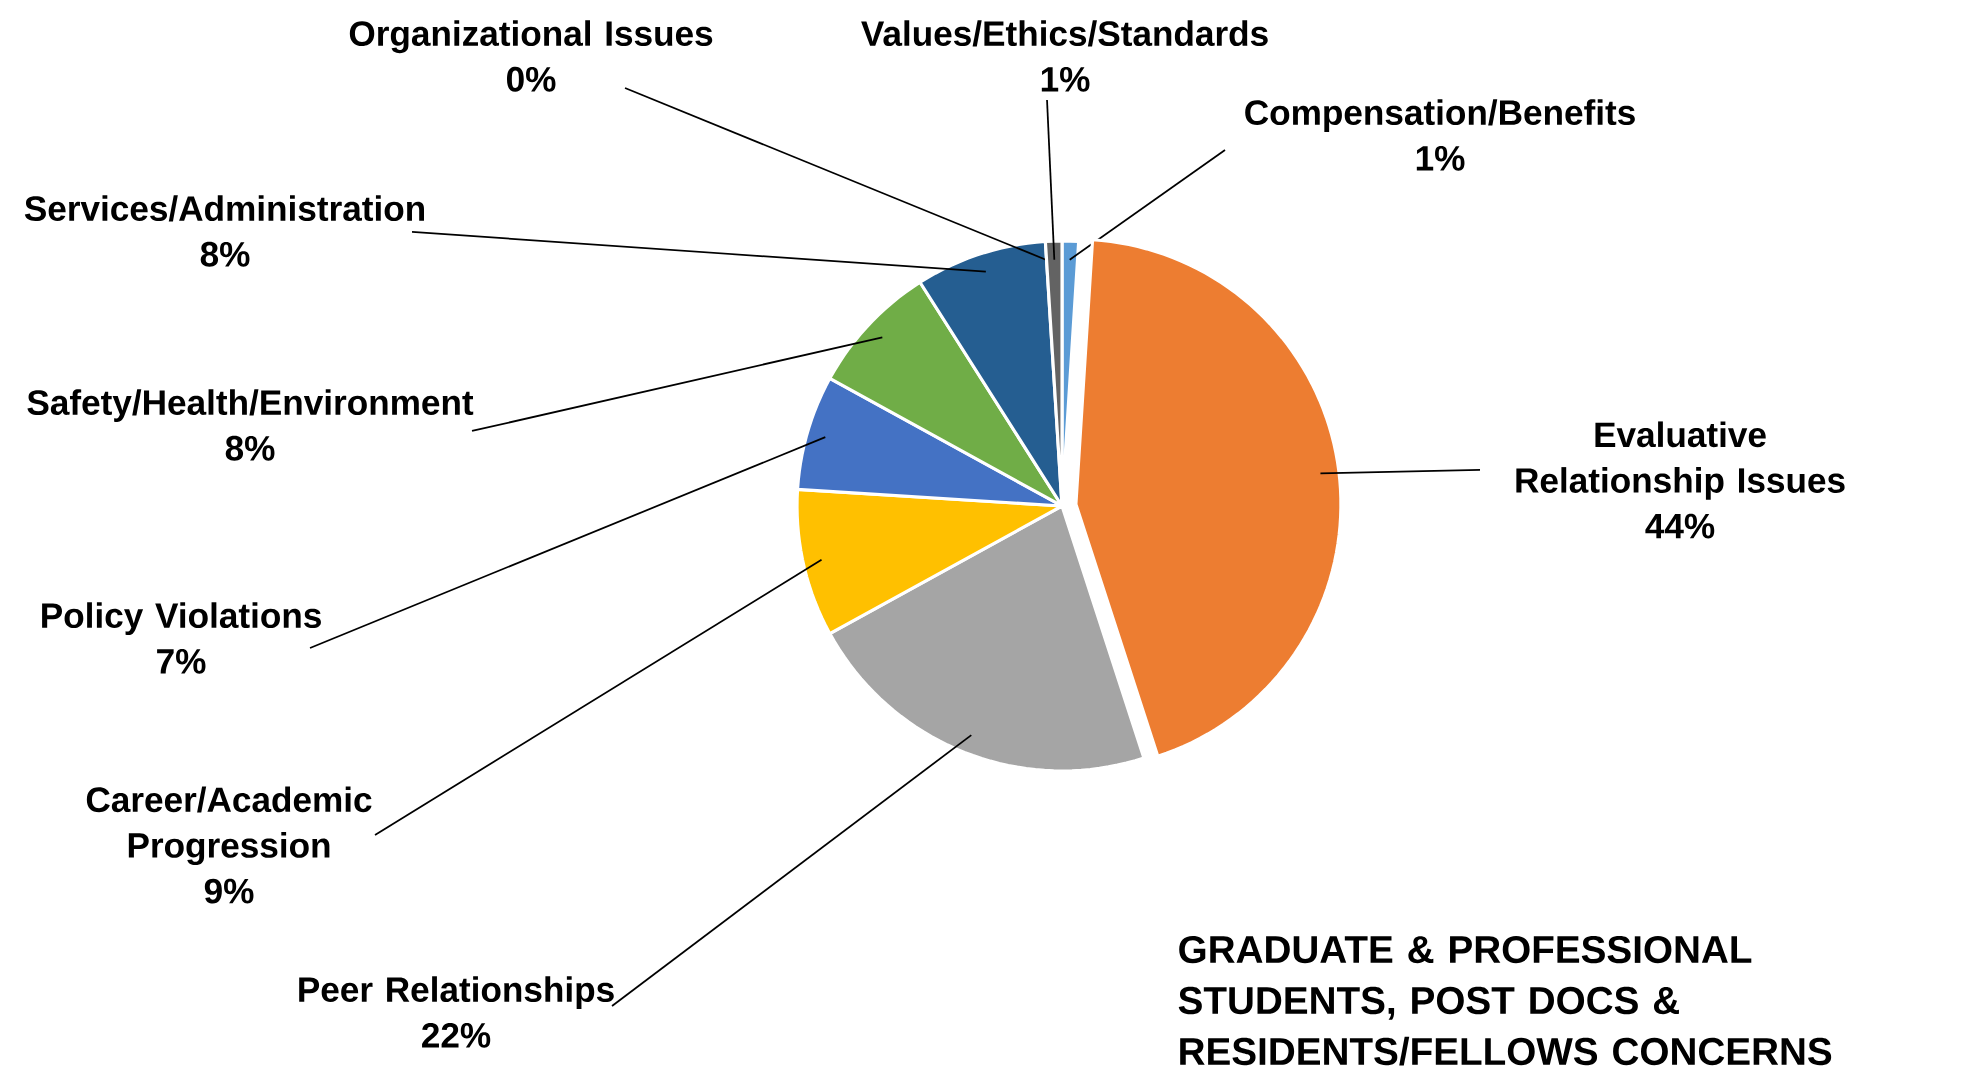 The height and width of the screenshot is (1086, 1961). Describe the element at coordinates (181, 619) in the screenshot. I see `slice-label: Policy Violations` at that location.